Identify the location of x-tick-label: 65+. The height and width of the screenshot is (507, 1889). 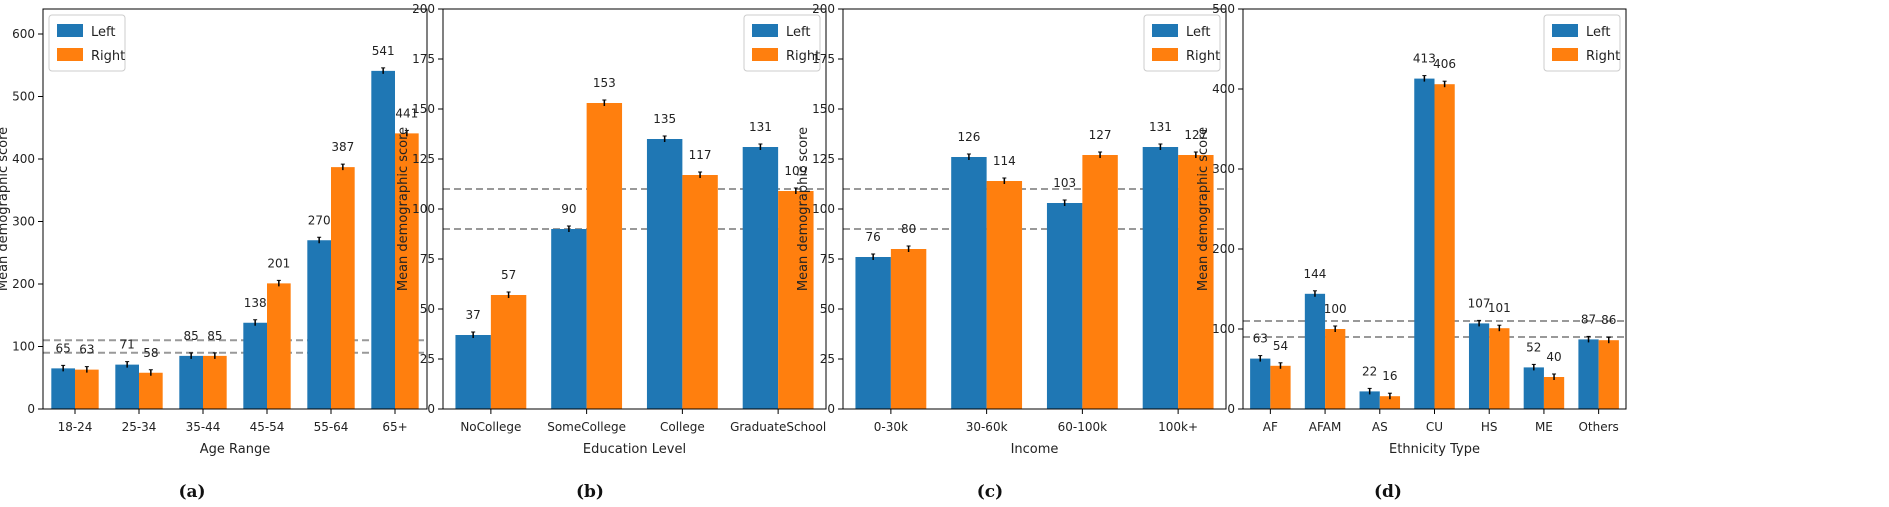
(394, 427).